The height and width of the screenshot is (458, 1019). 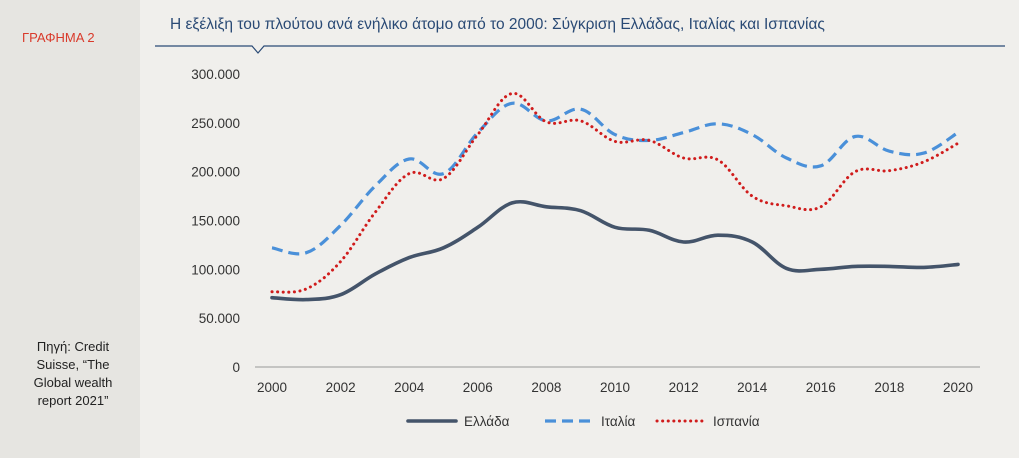 What do you see at coordinates (580, 49) in the screenshot?
I see `title-underline` at bounding box center [580, 49].